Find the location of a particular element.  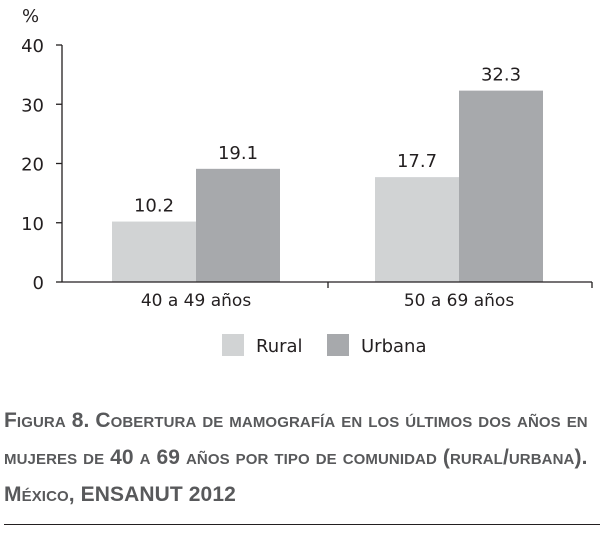

x-category-label: 50 a 69 años is located at coordinates (459, 301).